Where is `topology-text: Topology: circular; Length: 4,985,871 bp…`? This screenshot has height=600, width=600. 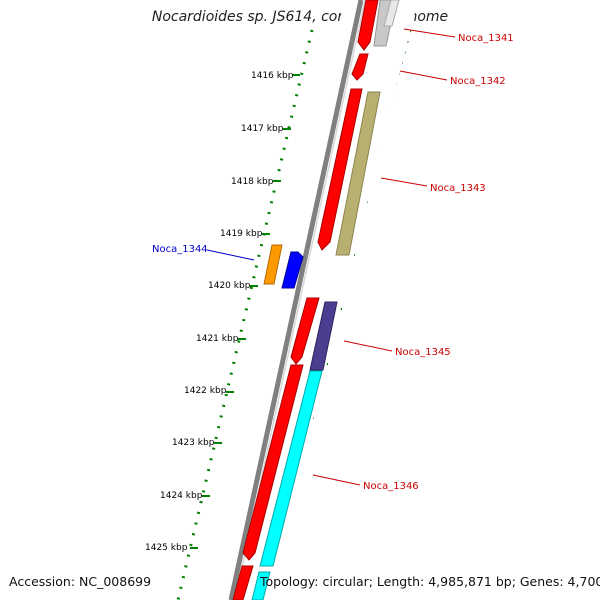
topology-text: Topology: circular; Length: 4,985,871 bp… is located at coordinates (430, 581).